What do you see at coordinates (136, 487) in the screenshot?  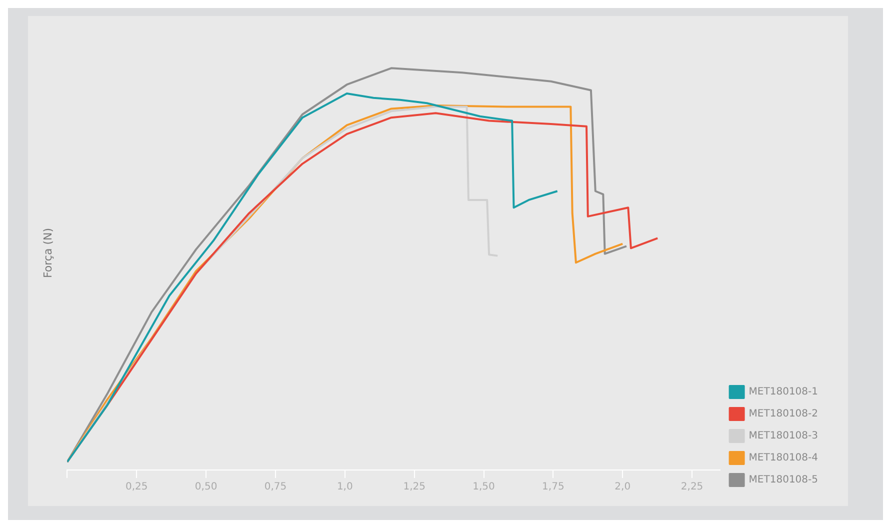 I see `x-tick-label: 0,25` at bounding box center [136, 487].